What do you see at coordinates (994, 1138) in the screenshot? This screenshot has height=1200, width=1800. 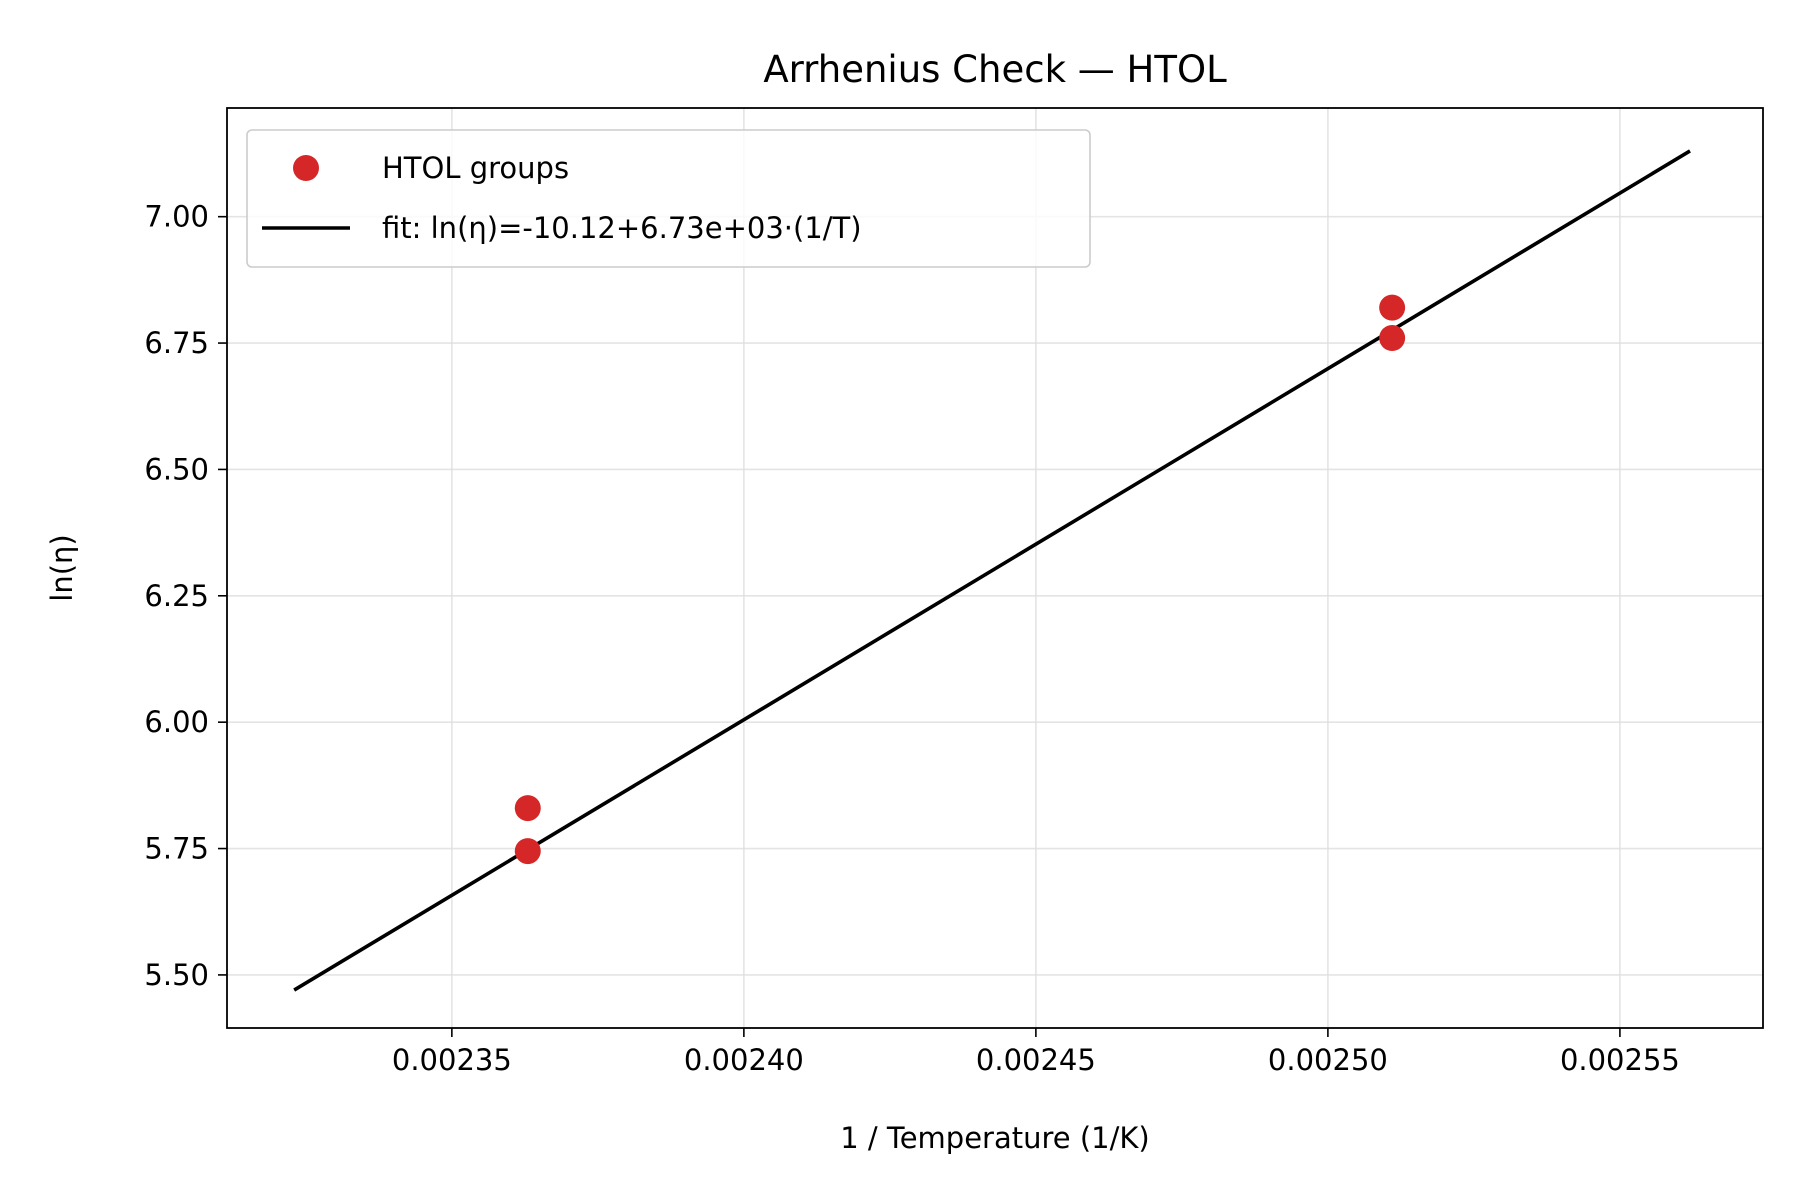 I see `x-axis-label: 1 / Temperature (1/K)` at bounding box center [994, 1138].